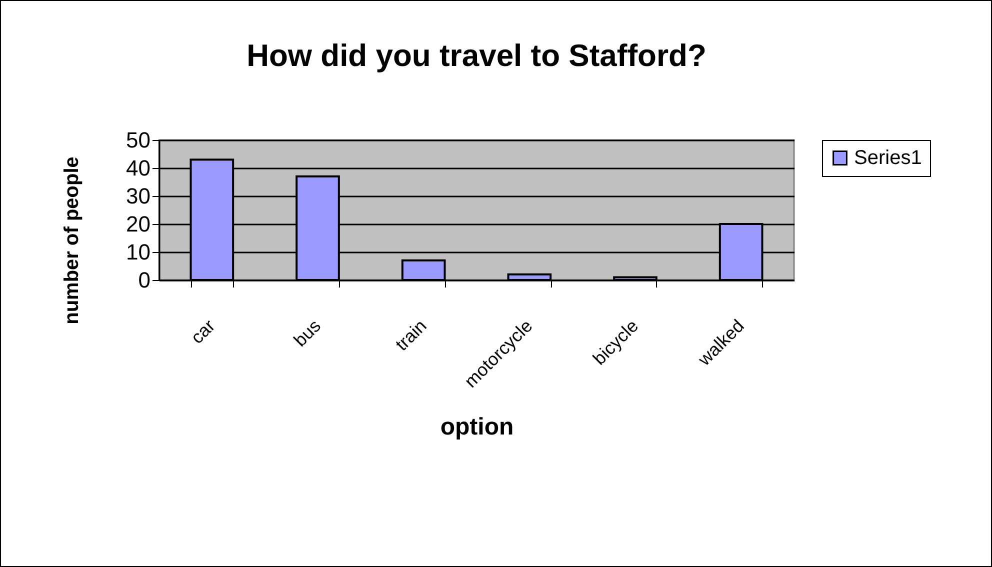 The image size is (992, 567). What do you see at coordinates (138, 252) in the screenshot?
I see `y-tick-label: 10` at bounding box center [138, 252].